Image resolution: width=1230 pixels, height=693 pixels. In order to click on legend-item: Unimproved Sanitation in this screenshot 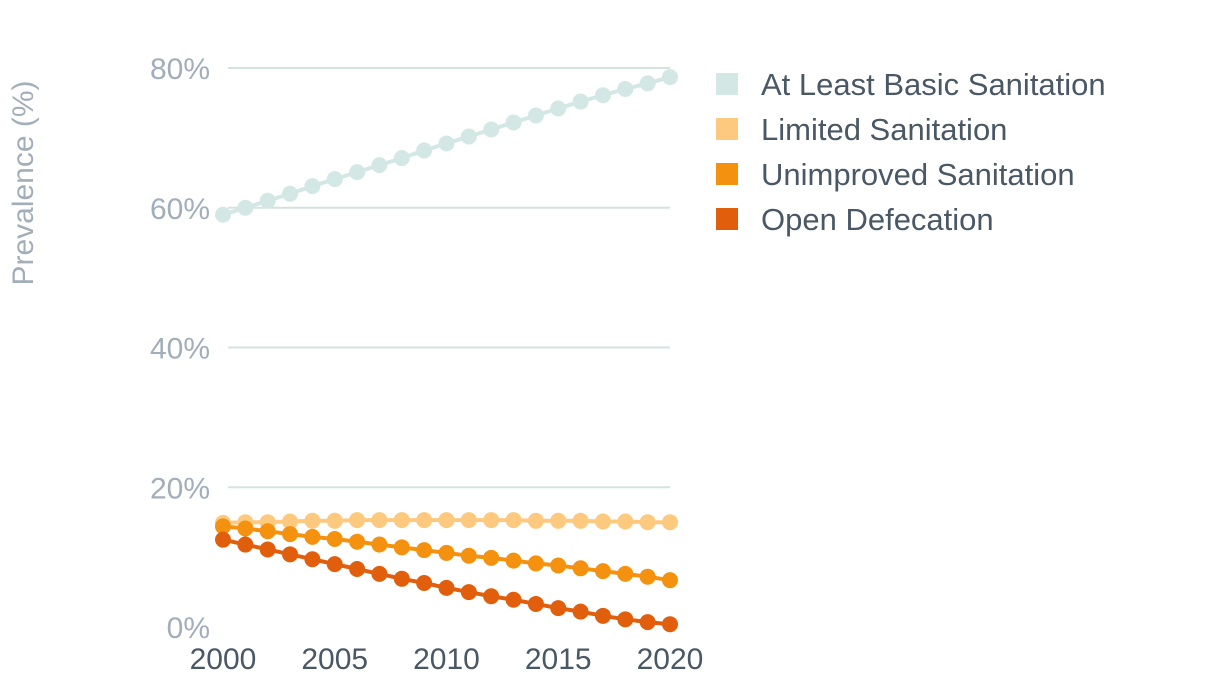, I will do `click(895, 174)`.